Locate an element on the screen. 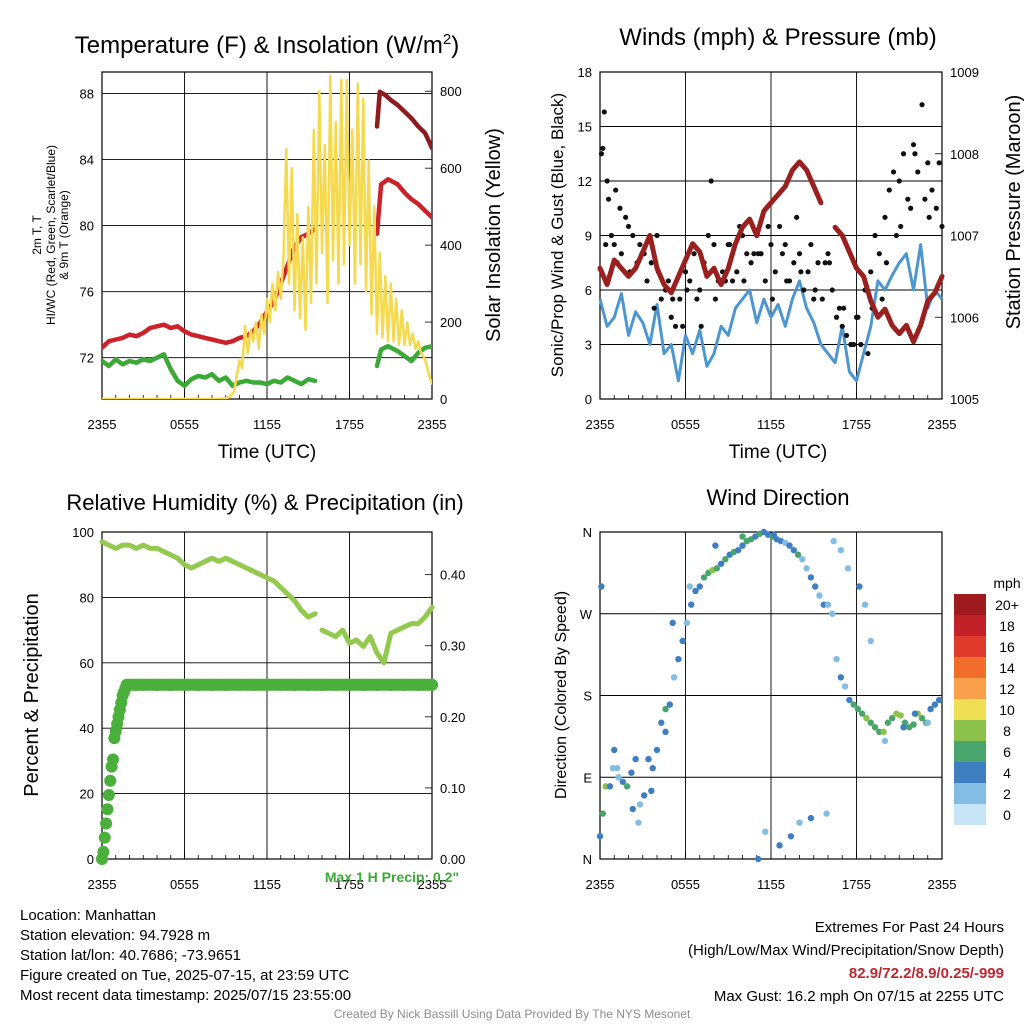 Image resolution: width=1024 pixels, height=1024 pixels. x-tick-label: 1755 is located at coordinates (349, 424).